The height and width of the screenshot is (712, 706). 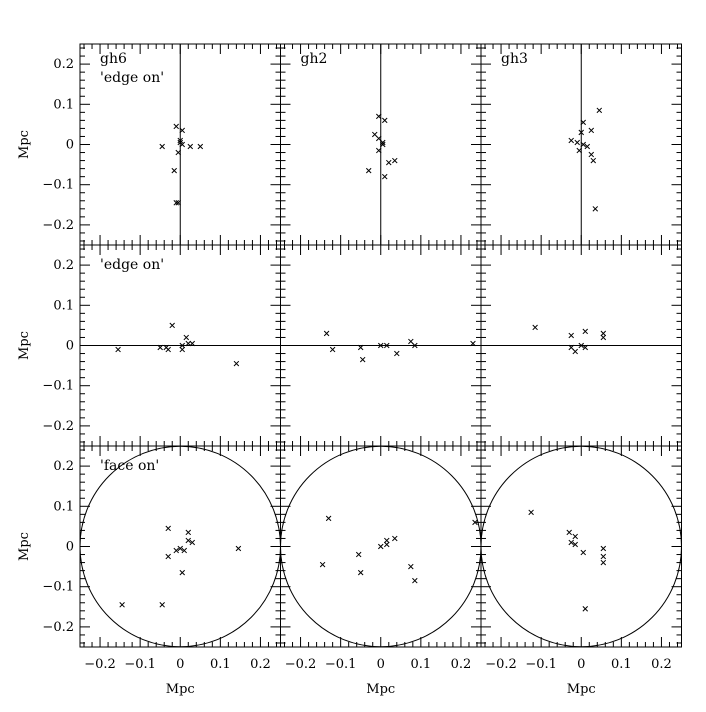 I want to click on panel-view-label: 'face on', so click(x=129, y=466).